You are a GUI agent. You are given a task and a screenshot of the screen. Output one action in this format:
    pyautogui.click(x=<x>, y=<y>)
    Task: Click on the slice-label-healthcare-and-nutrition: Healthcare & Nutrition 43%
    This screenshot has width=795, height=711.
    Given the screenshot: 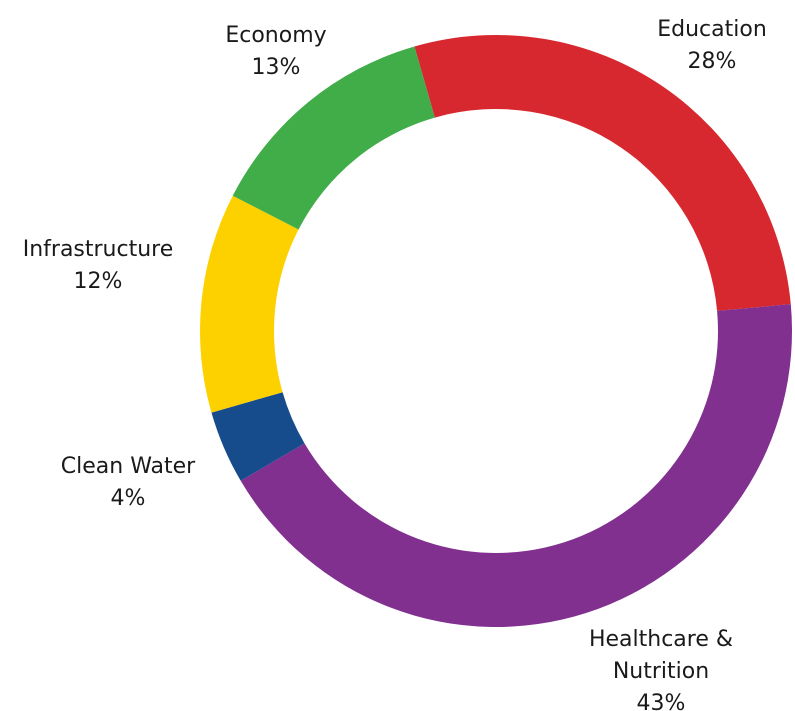 What is the action you would take?
    pyautogui.click(x=661, y=669)
    